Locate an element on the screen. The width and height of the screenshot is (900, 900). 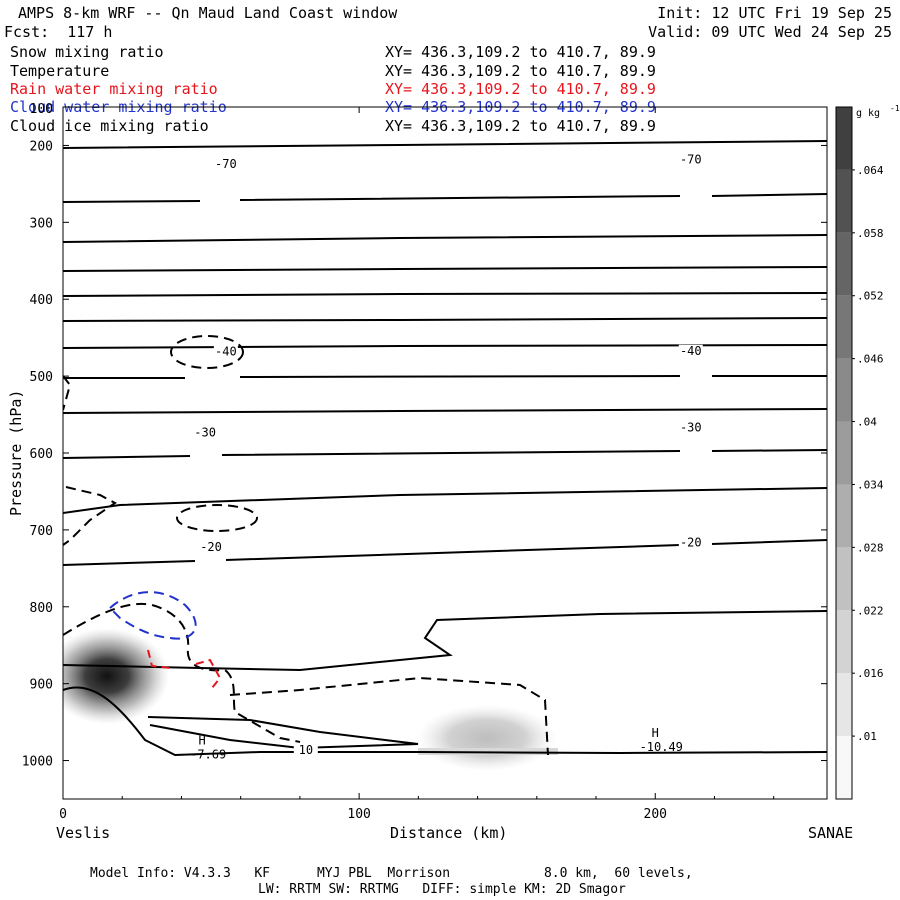
colorbar-tick-label: .022 is located at coordinates (870, 610).